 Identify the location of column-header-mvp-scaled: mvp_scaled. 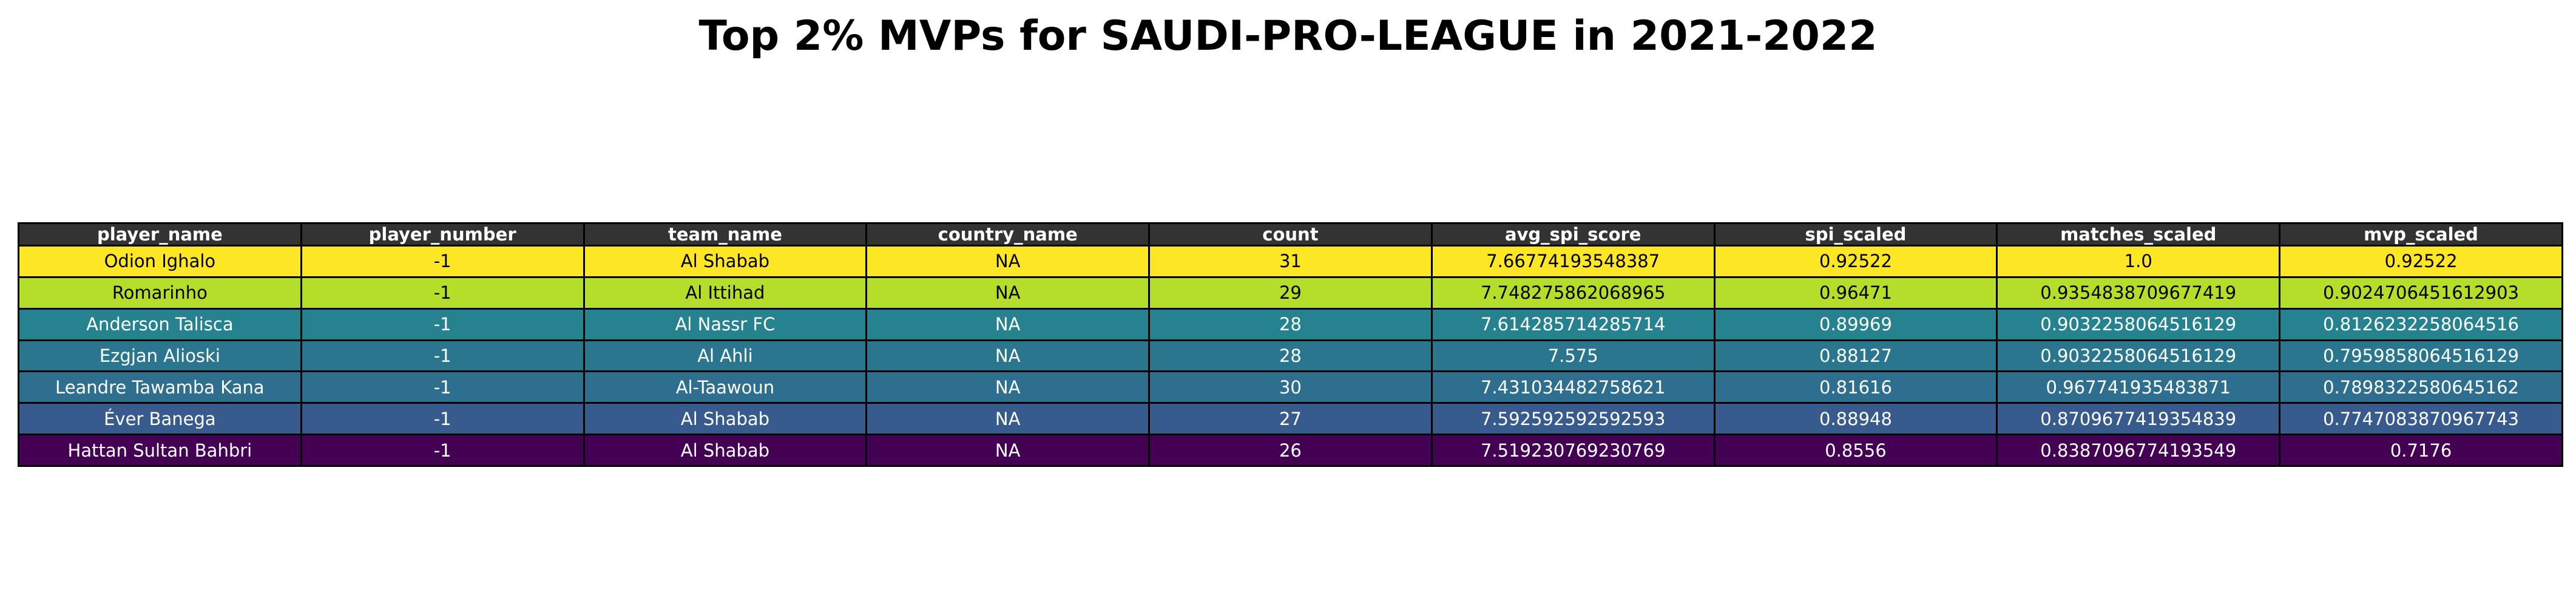
(2421, 234).